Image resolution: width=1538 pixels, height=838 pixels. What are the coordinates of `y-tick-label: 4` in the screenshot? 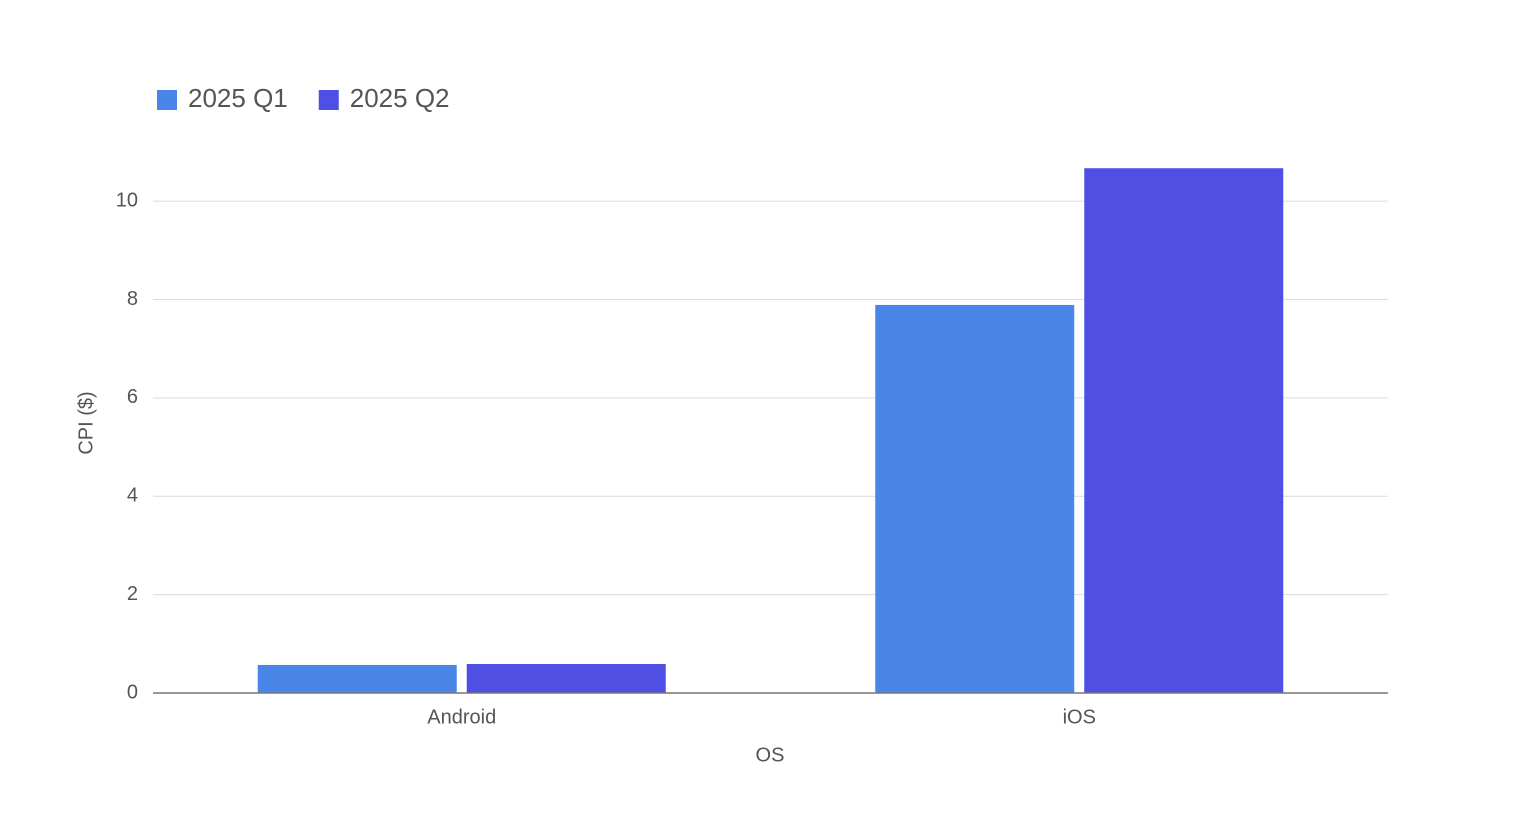 It's located at (132, 496).